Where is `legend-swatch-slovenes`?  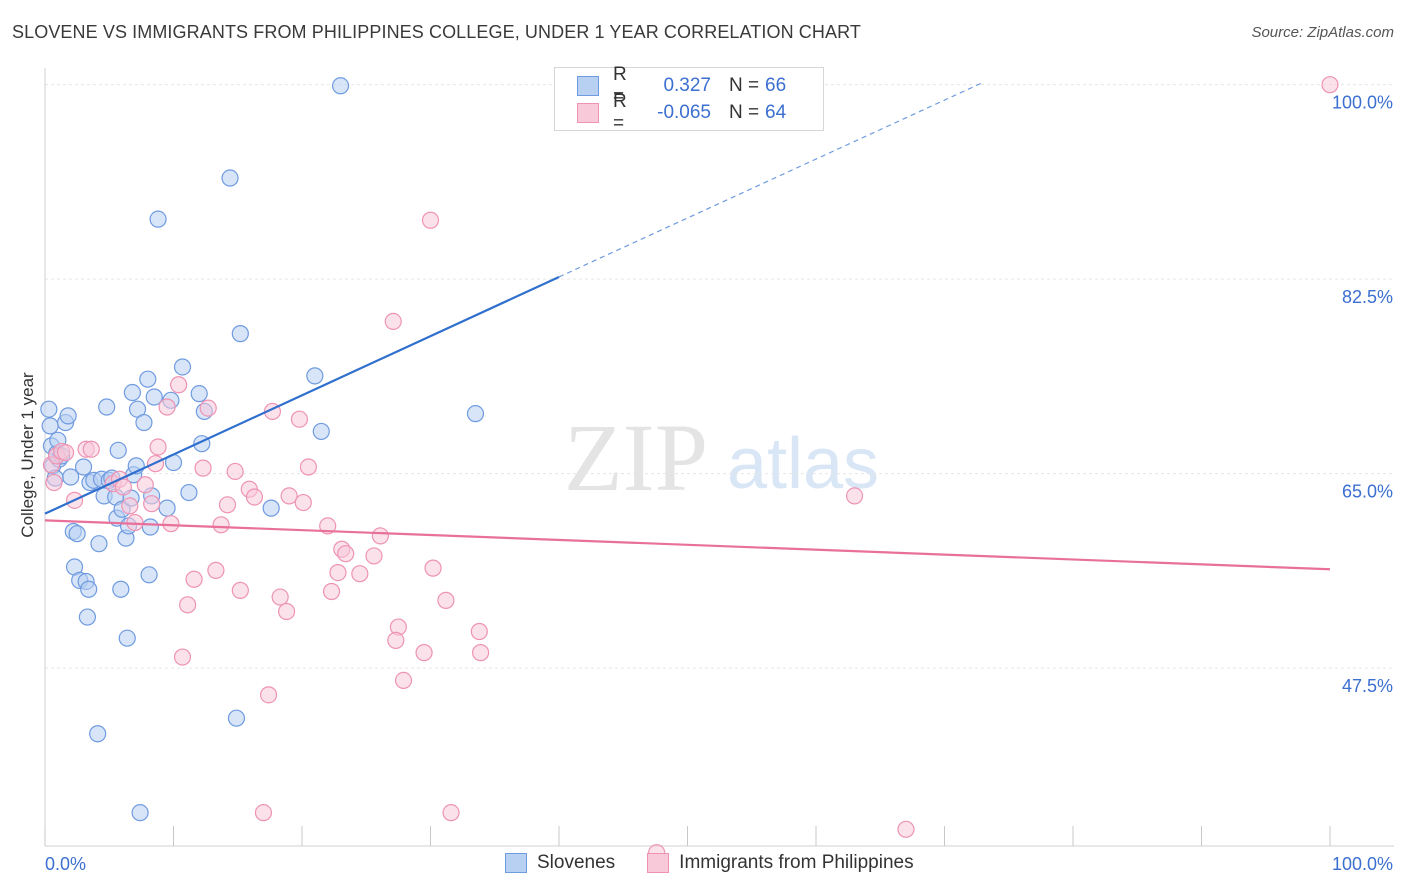
legend-swatch-slovenes is located at coordinates (516, 863).